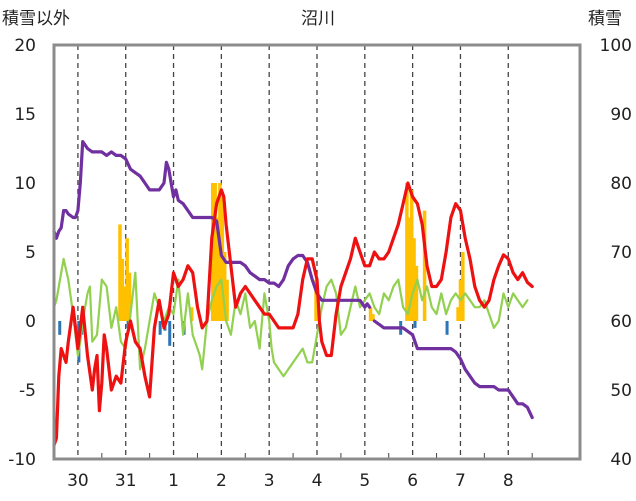 This screenshot has height=501, width=636. I want to click on y-left-tick-4: 10, so click(25, 184).